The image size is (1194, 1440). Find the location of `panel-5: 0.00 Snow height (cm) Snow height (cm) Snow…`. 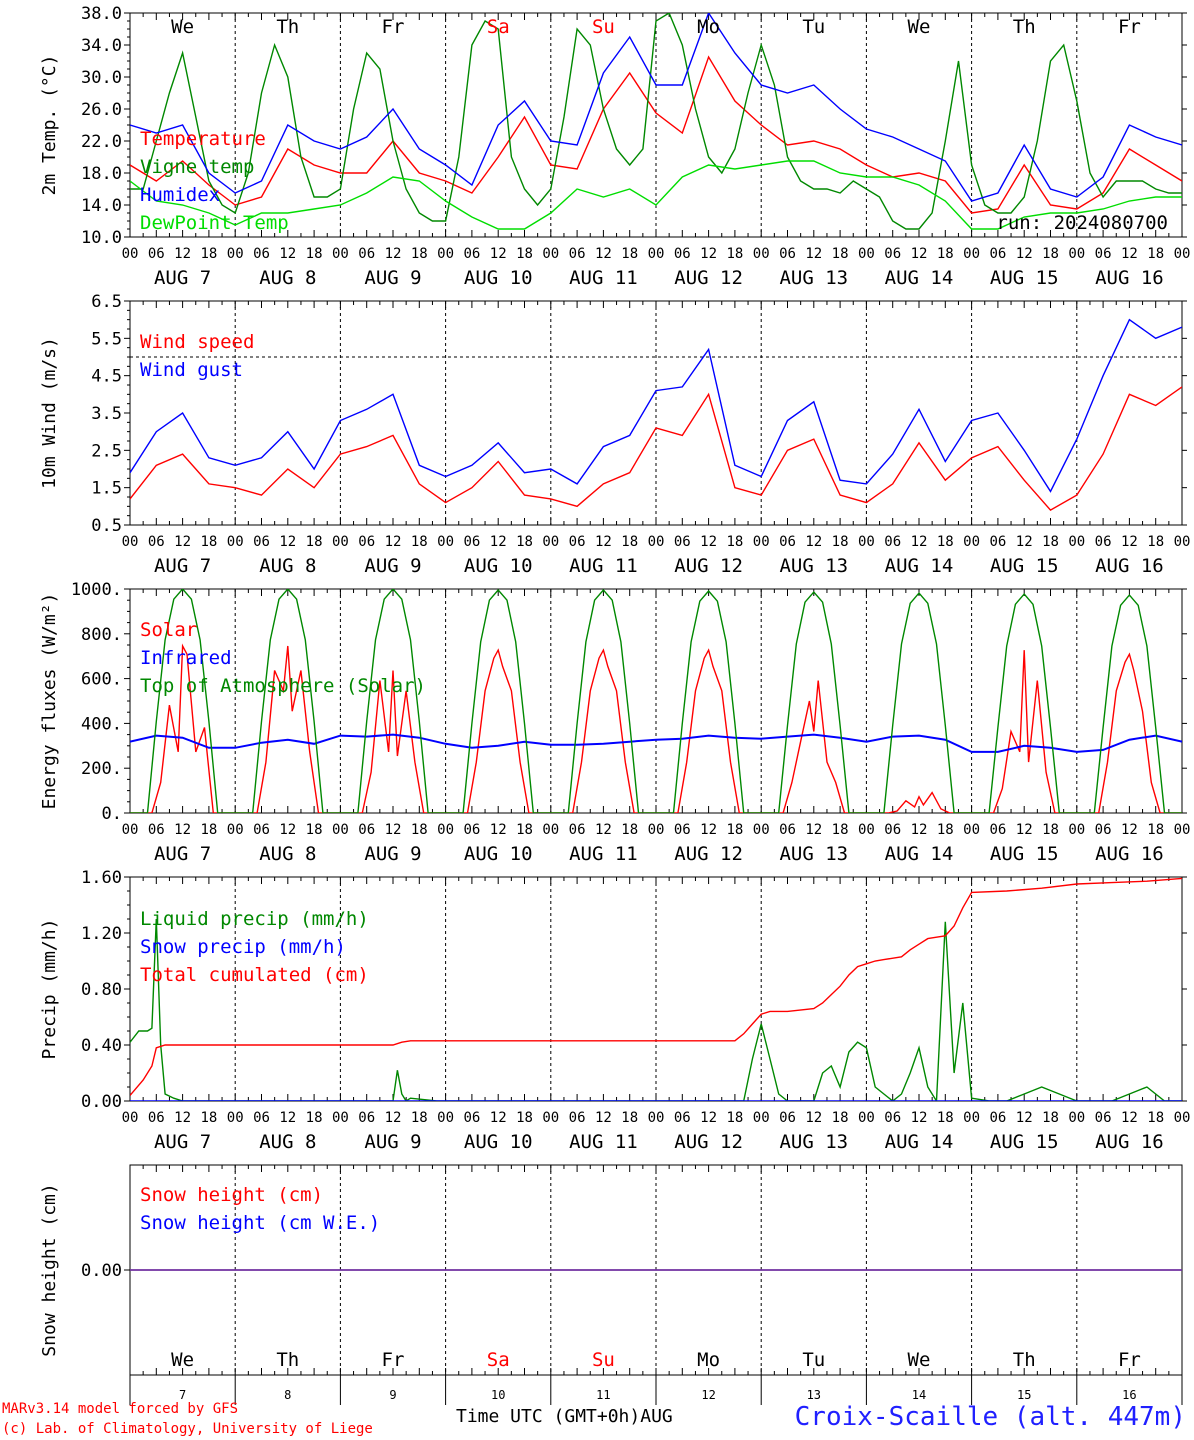

panel-5: 0.00 Snow height (cm) Snow height (cm) Snow… is located at coordinates (611, 1270).